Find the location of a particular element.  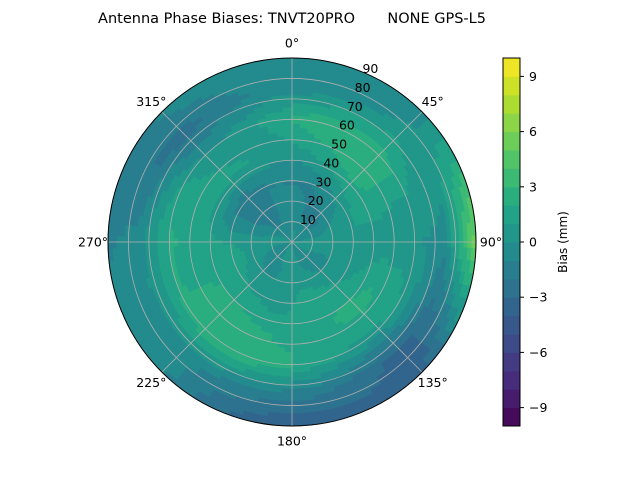

radial-tick-label: 30 is located at coordinates (324, 181).